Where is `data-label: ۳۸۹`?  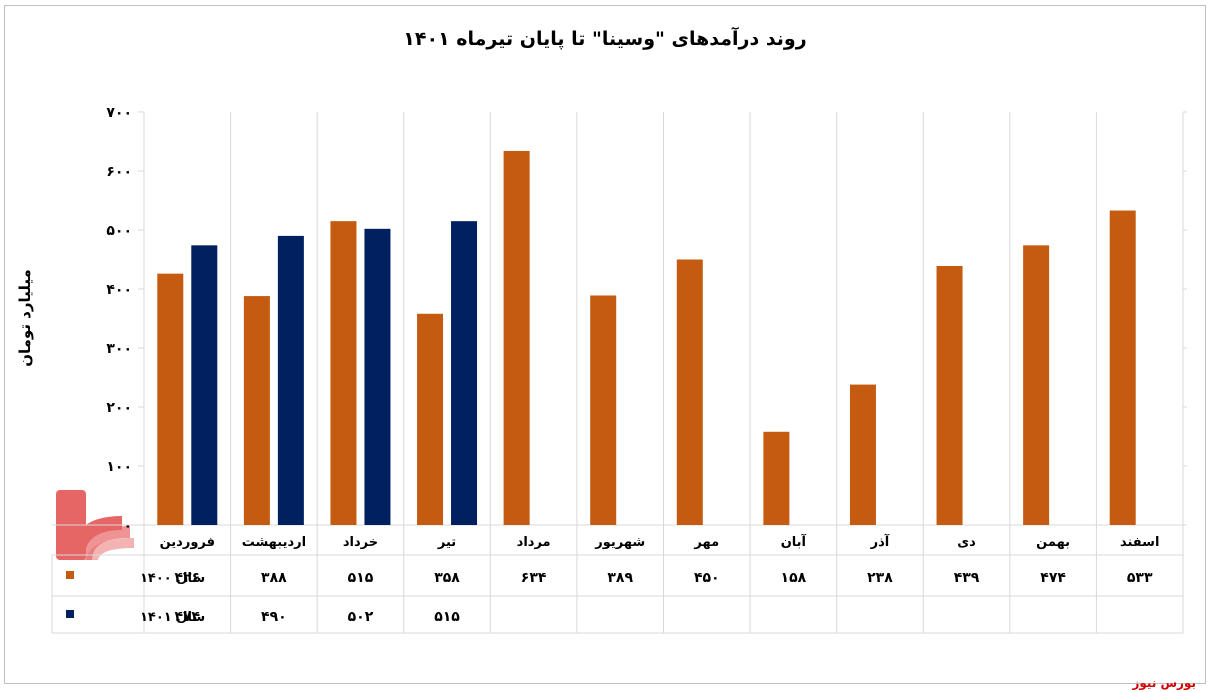 data-label: ۳۸۹ is located at coordinates (620, 578).